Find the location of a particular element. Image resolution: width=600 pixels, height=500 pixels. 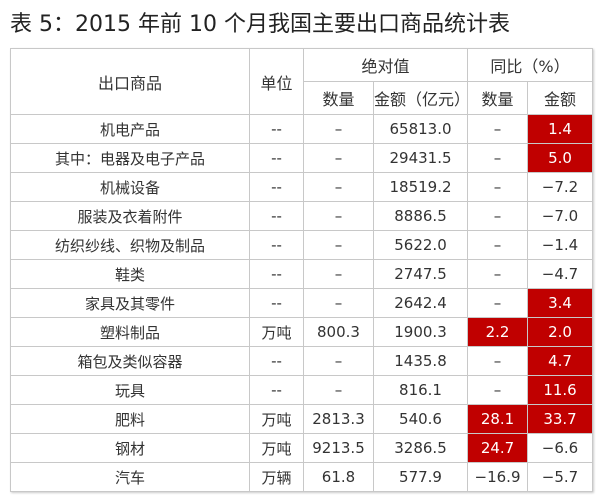

table-row: 机械设备 -- –18519.2– −7.2 is located at coordinates (302, 187).